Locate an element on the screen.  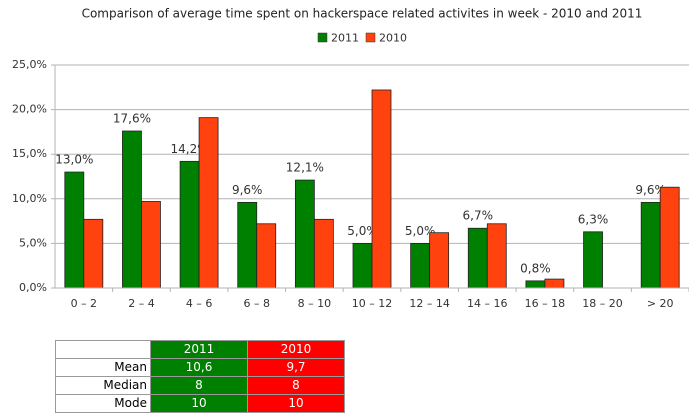
y-tick-label: 25,0% is located at coordinates (29, 64).